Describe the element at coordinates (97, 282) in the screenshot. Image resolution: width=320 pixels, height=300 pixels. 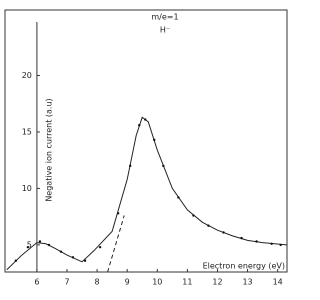
I see `x-tick-label: 8` at that location.